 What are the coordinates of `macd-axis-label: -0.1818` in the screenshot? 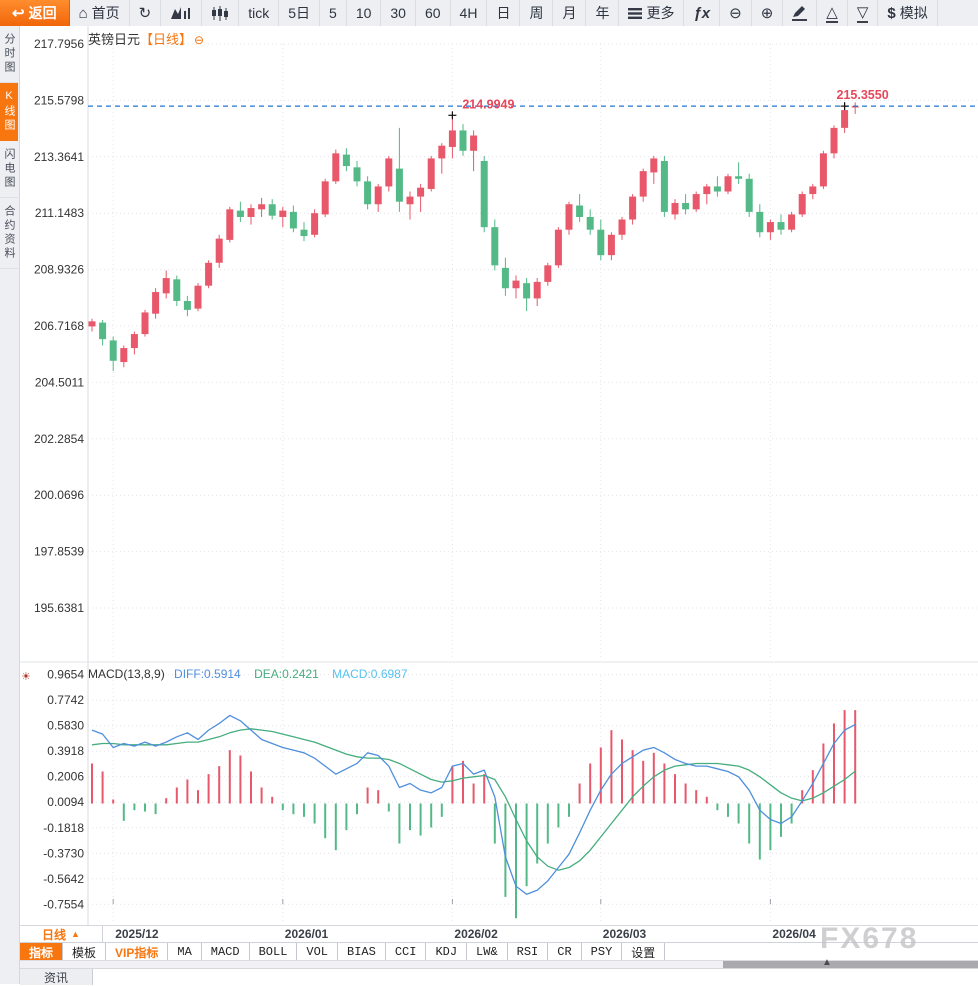 It's located at (63, 828).